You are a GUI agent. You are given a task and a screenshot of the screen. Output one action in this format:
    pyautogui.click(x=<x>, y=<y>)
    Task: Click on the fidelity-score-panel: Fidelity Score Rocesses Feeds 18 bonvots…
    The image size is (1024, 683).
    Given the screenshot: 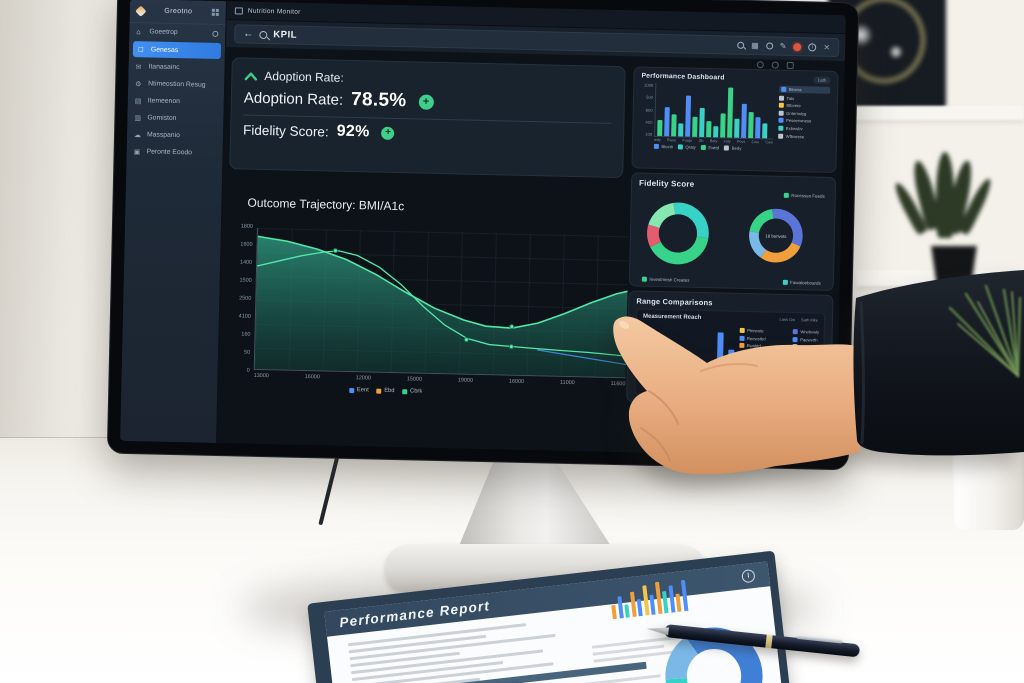 What is the action you would take?
    pyautogui.click(x=732, y=231)
    